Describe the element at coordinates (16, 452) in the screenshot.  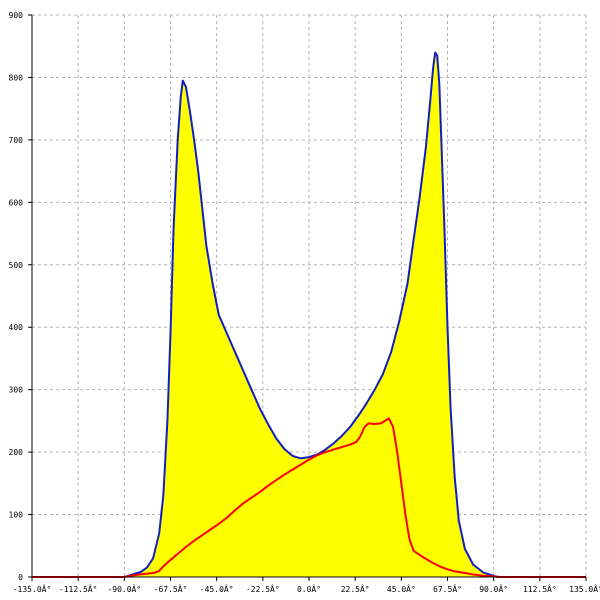
I see `y-tick-label: 200` at that location.